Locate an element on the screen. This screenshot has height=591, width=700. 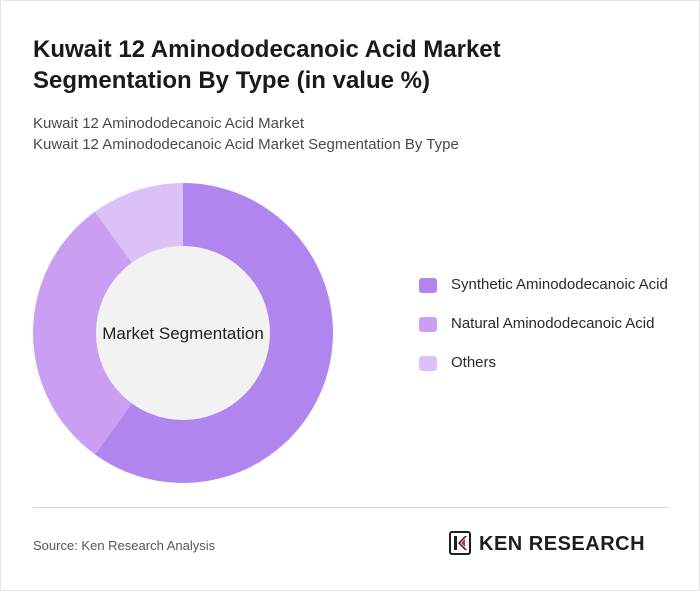
legend-item-synthetic: Synthetic Aminododecanoic Acid is located at coordinates (549, 284).